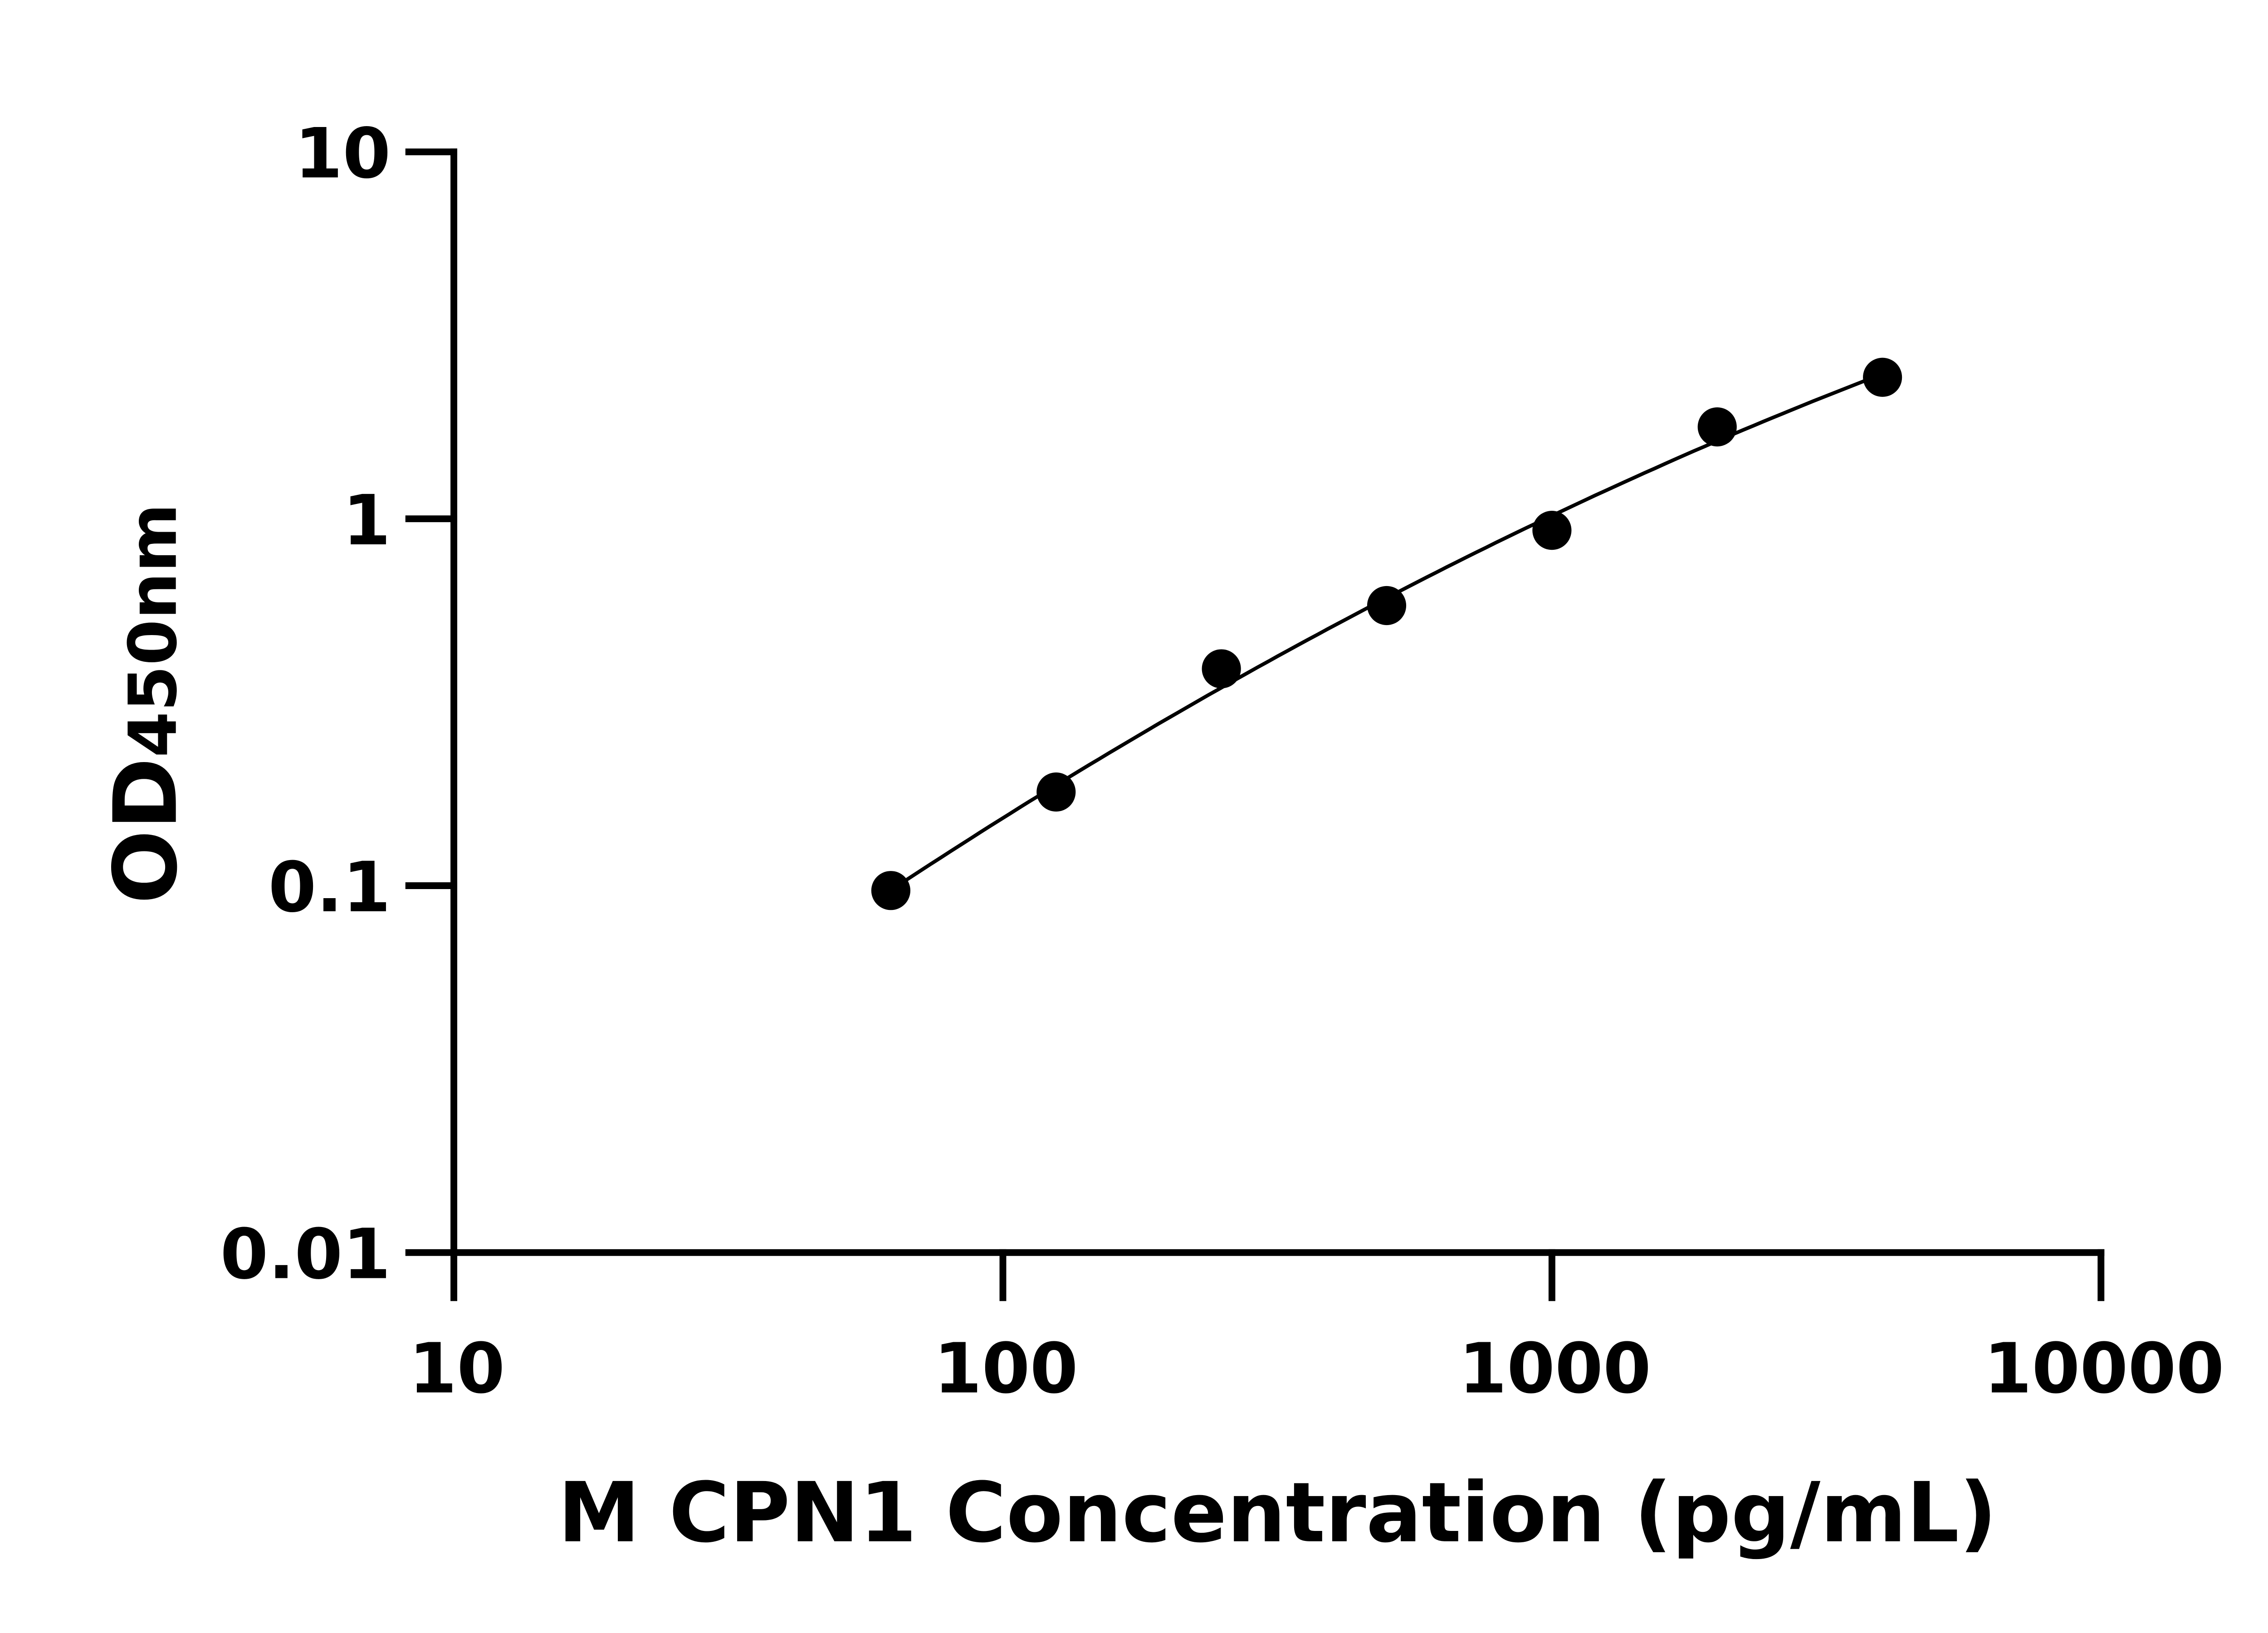 The height and width of the screenshot is (1633, 2268). Describe the element at coordinates (154, 631) in the screenshot. I see `y-axis-label-sub: 450nm` at that location.